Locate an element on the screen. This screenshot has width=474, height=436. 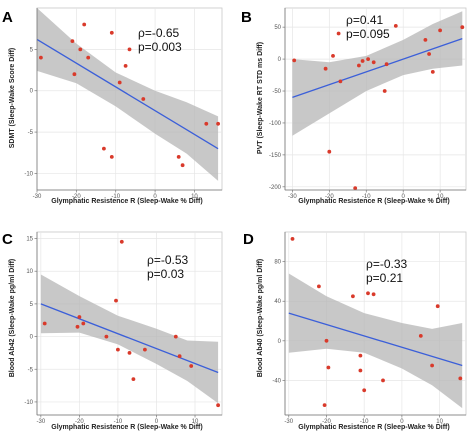
stats-annotation: ρ=-0.65 p=0.003 is located at coordinates (160, 40).